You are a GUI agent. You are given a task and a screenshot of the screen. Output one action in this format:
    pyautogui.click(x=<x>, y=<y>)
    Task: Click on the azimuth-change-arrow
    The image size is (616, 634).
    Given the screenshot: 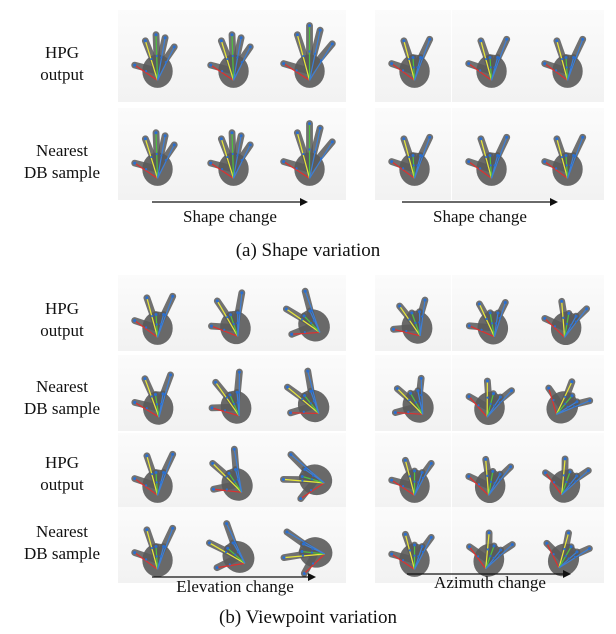 What is the action you would take?
    pyautogui.click(x=489, y=574)
    